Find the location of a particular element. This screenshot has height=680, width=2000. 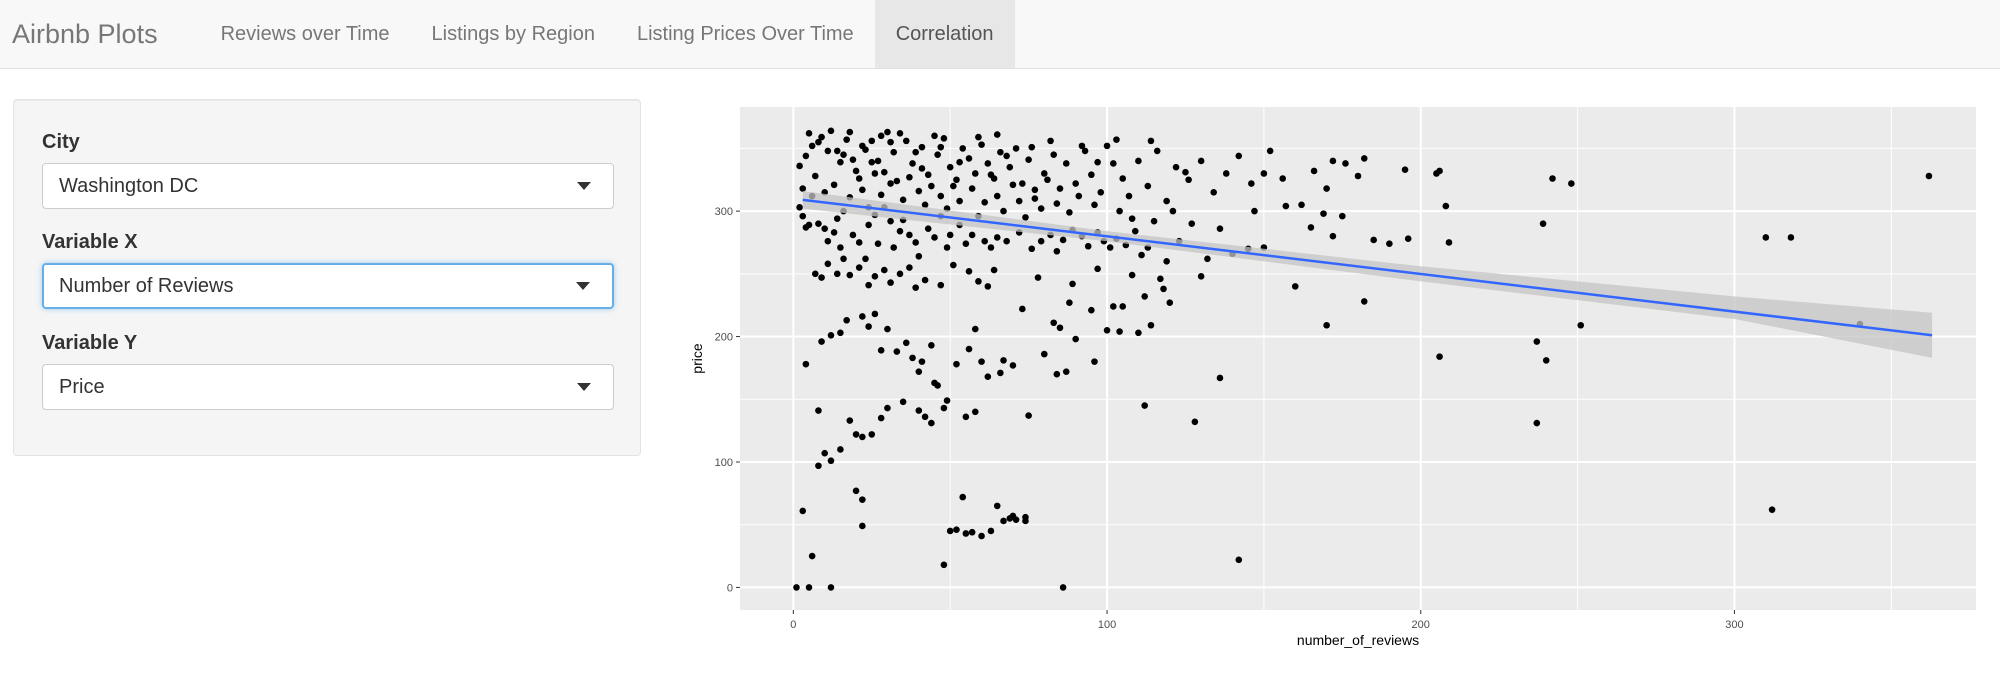

y-tick-label: 100 is located at coordinates (724, 463).